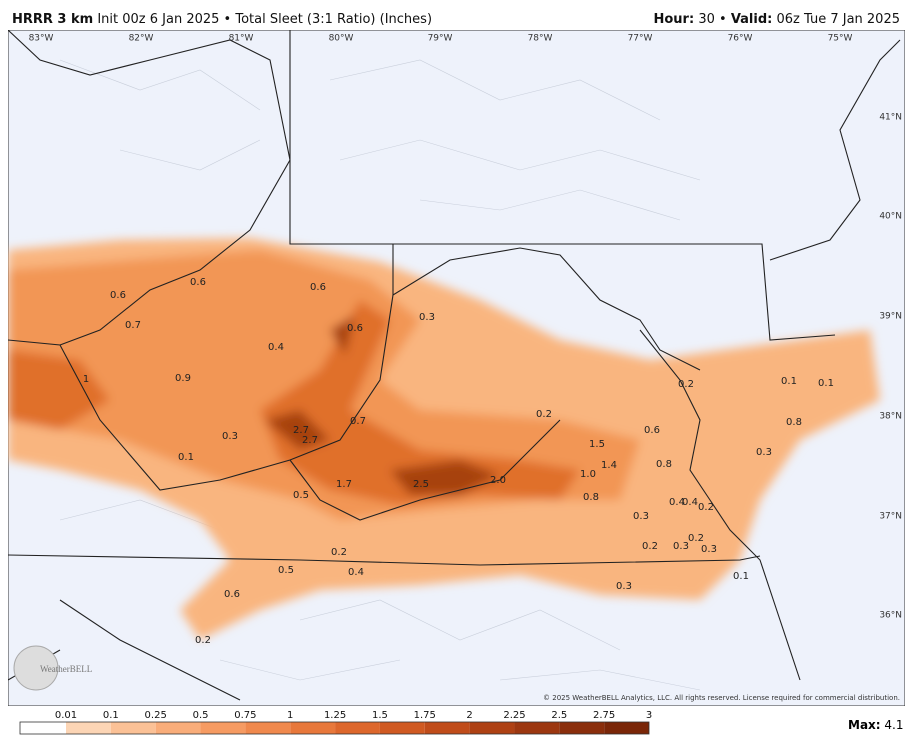 This screenshot has width=913, height=754. What do you see at coordinates (673, 19) in the screenshot?
I see `hour-label: Hour:` at bounding box center [673, 19].